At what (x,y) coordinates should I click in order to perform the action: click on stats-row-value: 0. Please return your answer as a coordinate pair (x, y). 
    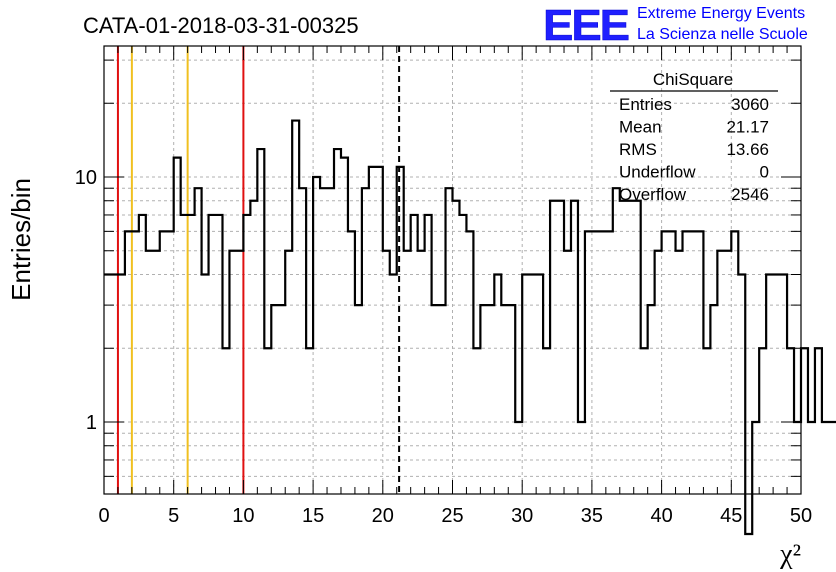
    Looking at the image, I should click on (764, 172).